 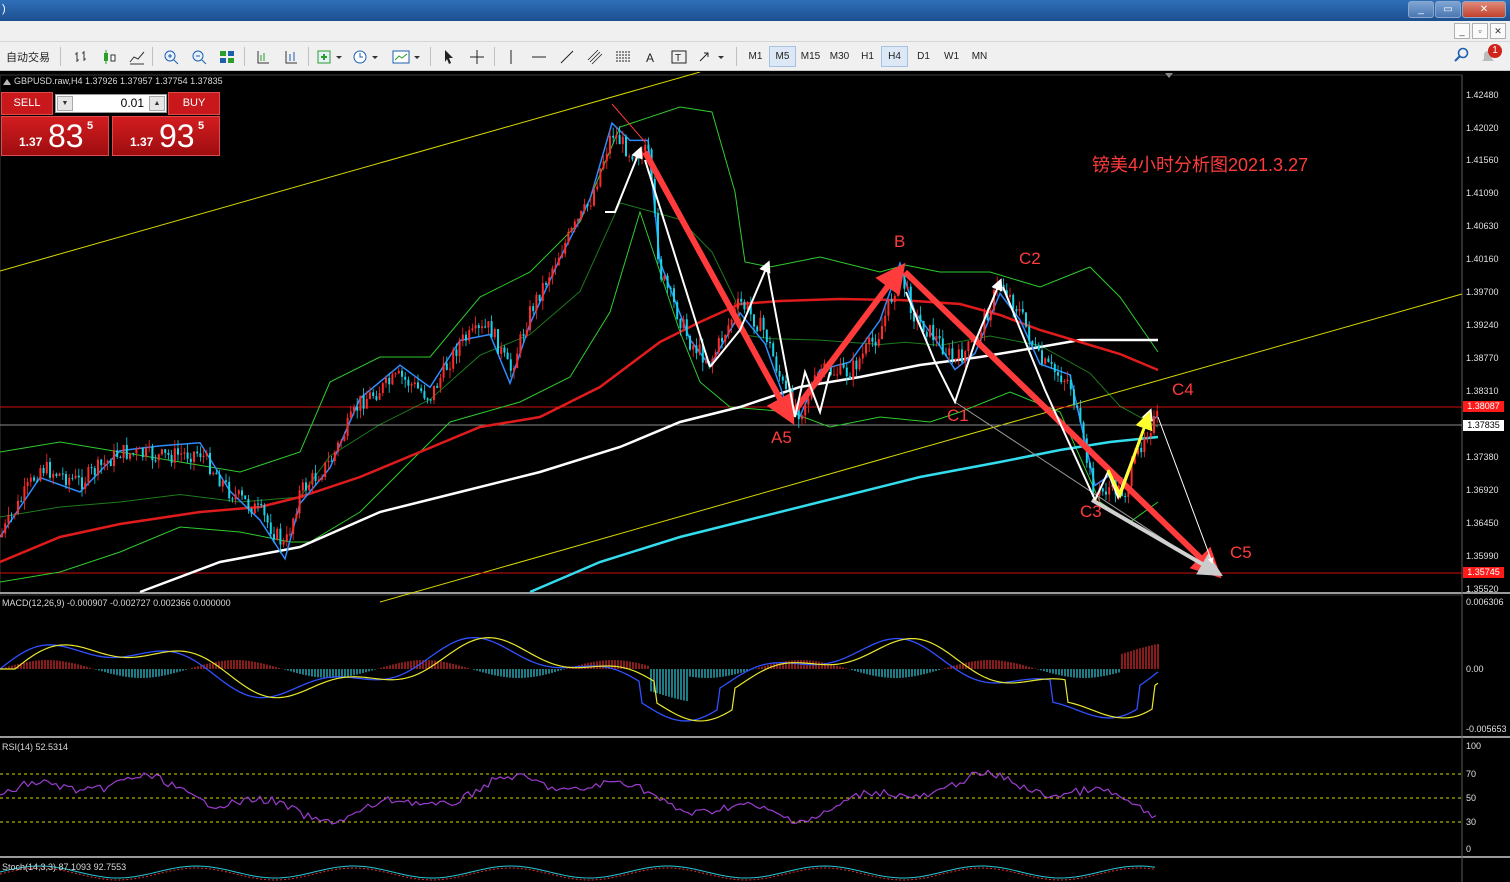 I want to click on timeframe-w1: W1, so click(x=951, y=56).